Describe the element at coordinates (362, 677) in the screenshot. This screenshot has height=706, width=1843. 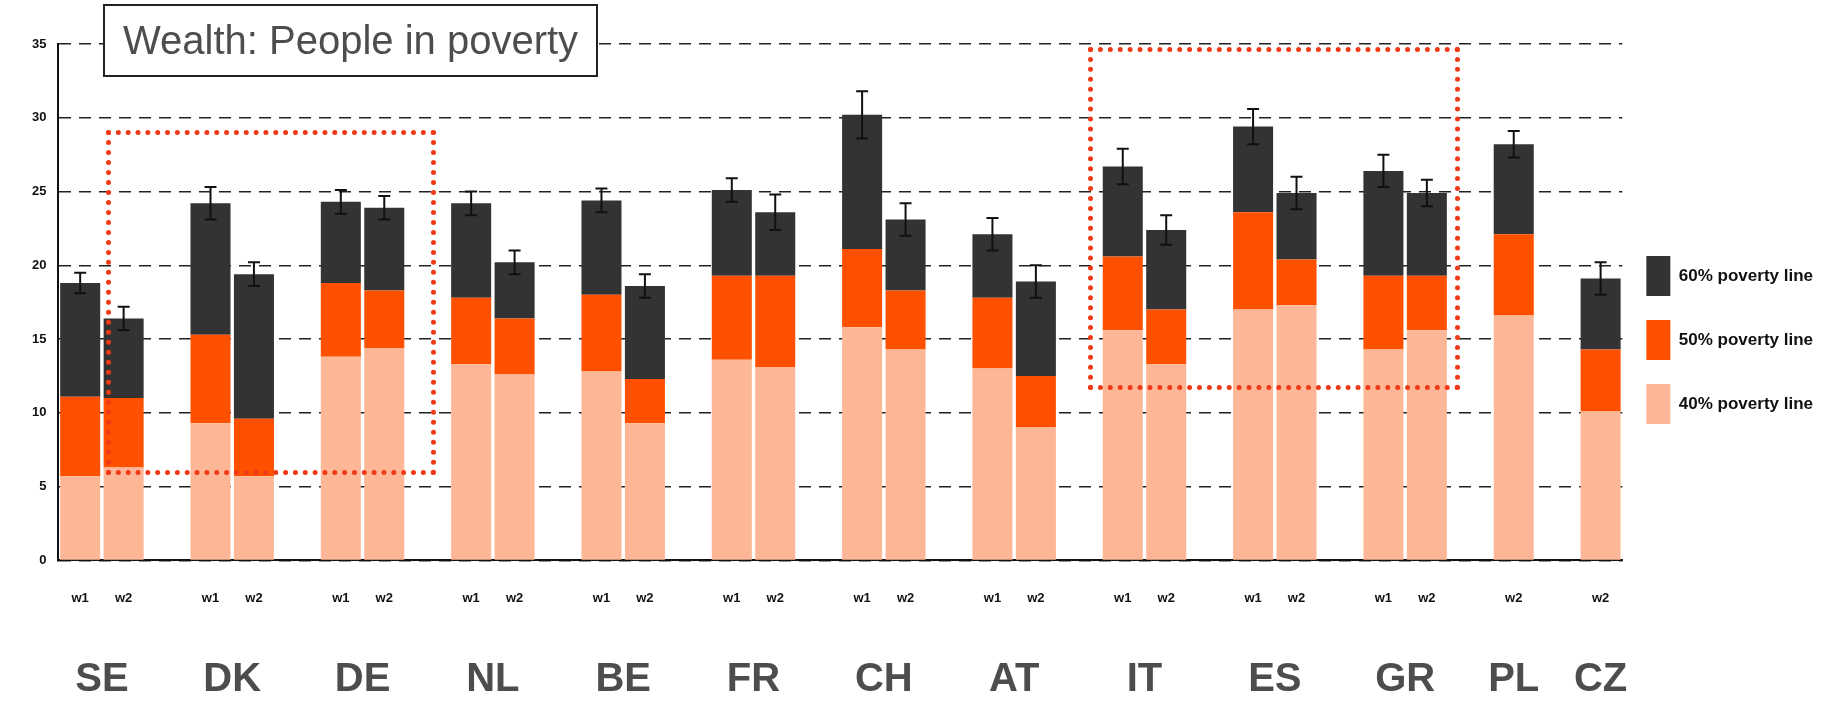
I see `text: DE` at that location.